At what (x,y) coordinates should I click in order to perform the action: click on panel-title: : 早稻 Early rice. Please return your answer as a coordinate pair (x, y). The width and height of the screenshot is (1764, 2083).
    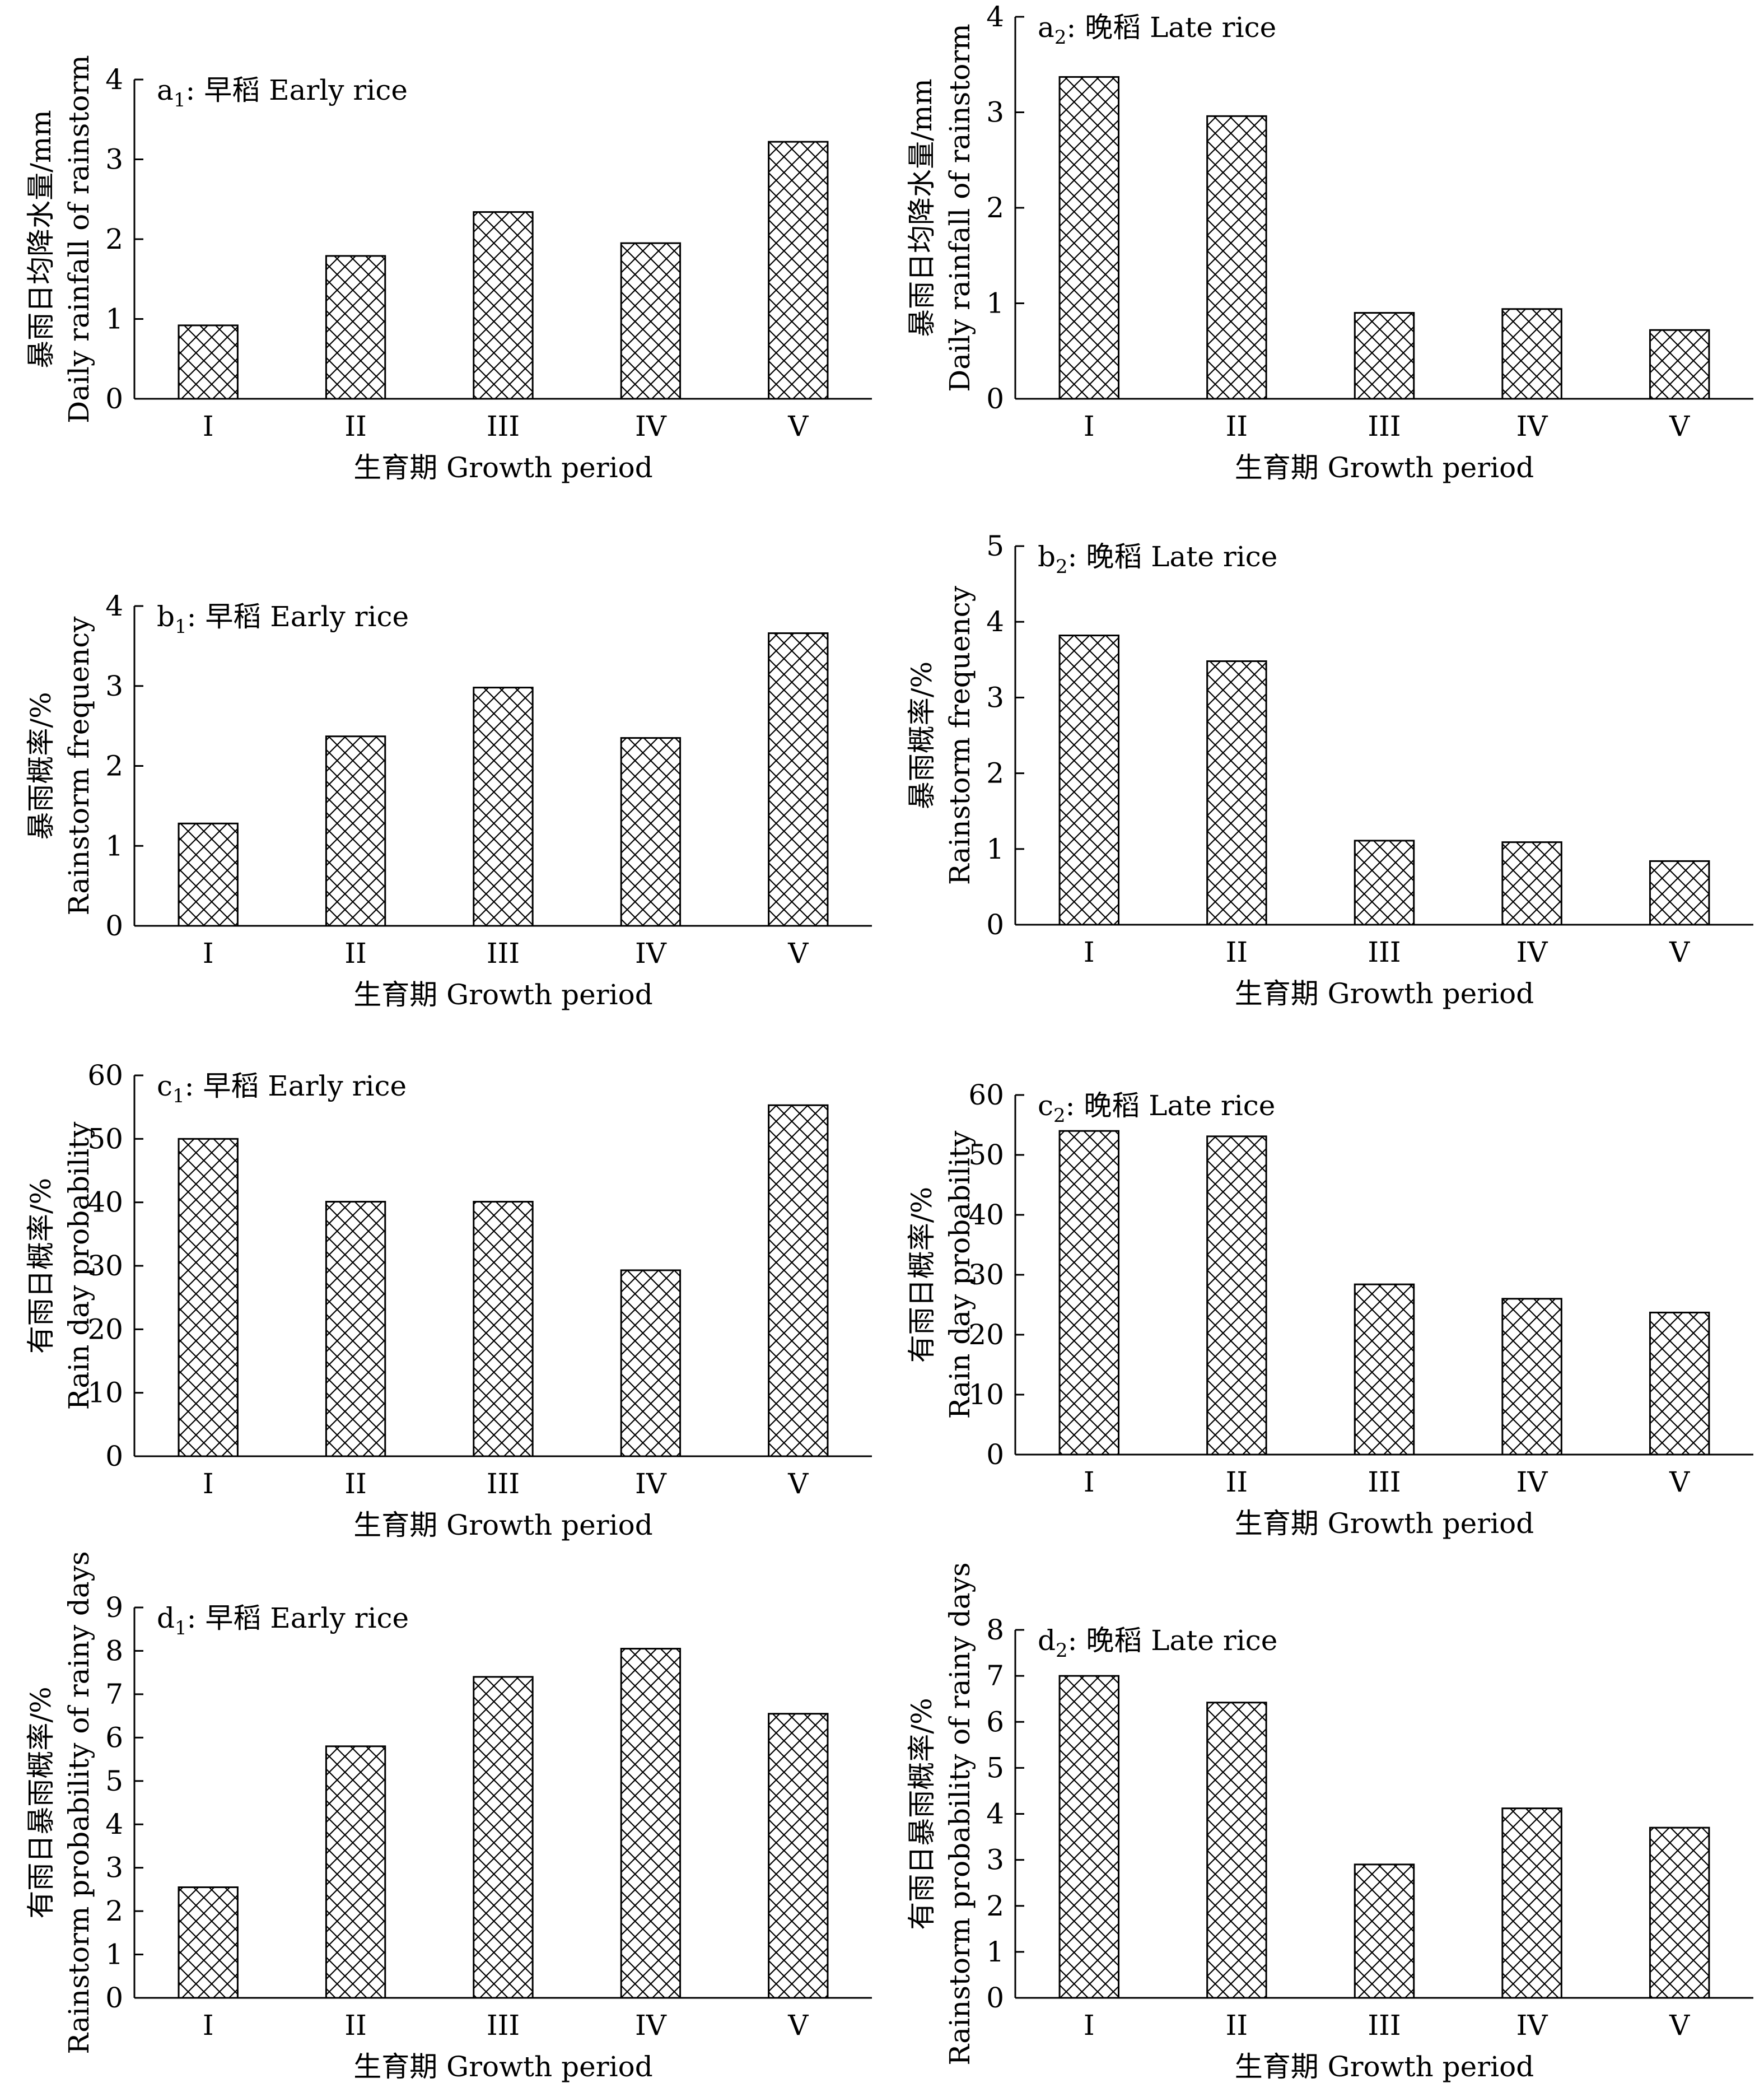
    Looking at the image, I should click on (298, 1618).